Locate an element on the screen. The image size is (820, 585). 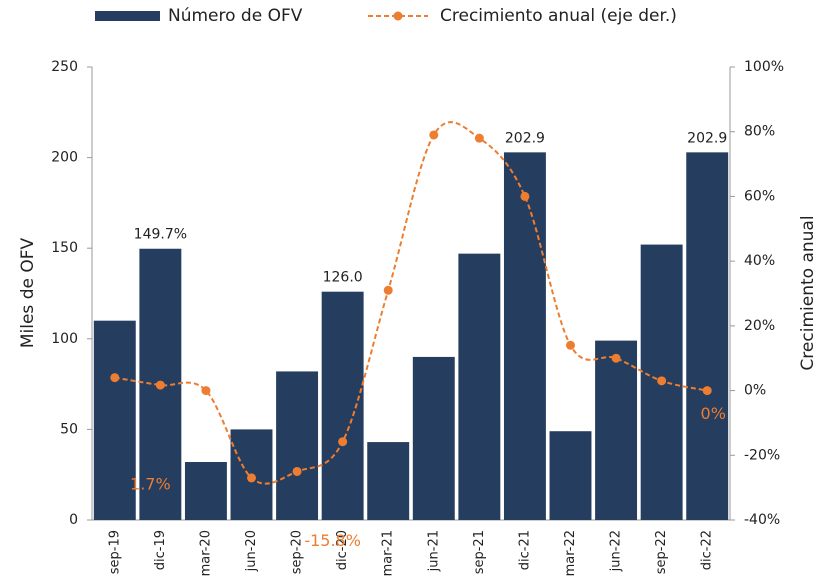
y2-tick-label: 80% is located at coordinates (759, 132).